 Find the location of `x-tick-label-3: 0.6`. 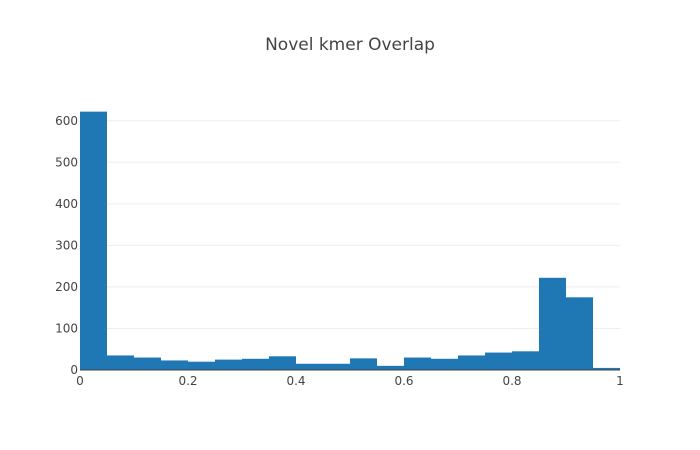

x-tick-label-3: 0.6 is located at coordinates (403, 381).